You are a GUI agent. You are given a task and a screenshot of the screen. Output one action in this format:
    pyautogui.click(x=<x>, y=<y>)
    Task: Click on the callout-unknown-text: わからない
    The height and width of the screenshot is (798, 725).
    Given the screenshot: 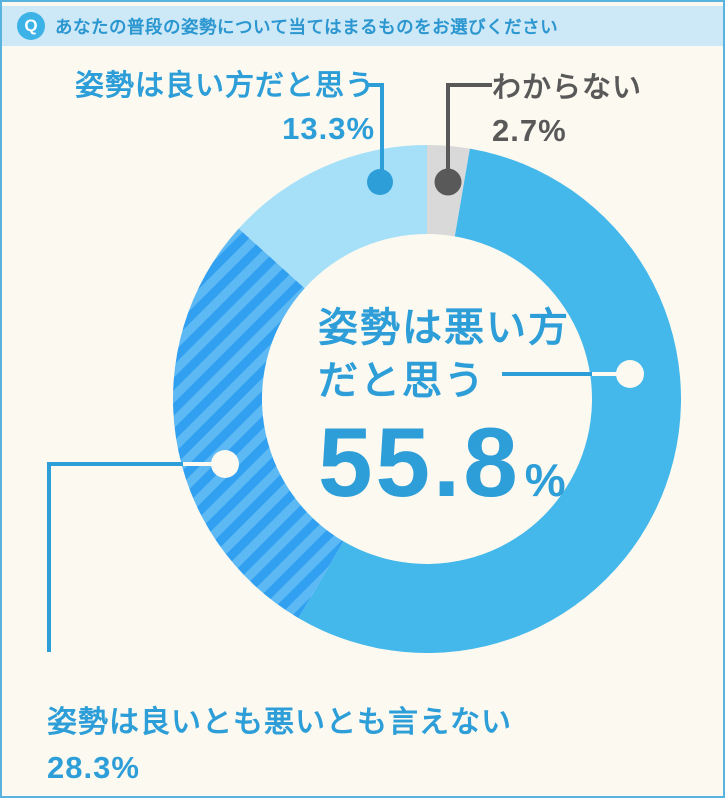 What is the action you would take?
    pyautogui.click(x=567, y=88)
    